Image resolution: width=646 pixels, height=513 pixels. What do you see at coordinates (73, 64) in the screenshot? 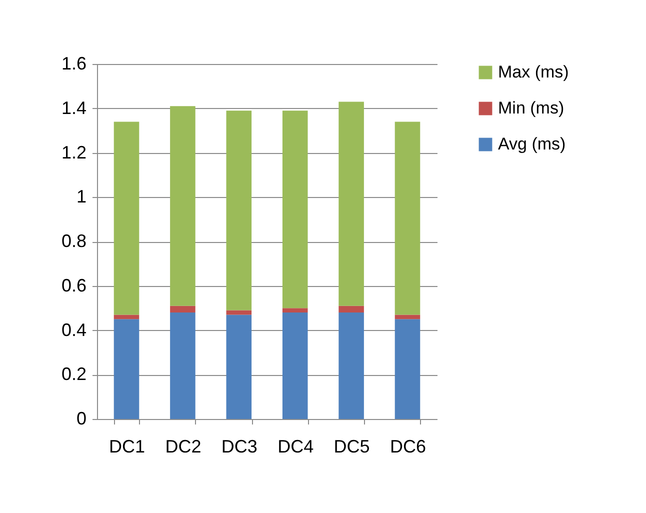
I see `y-tick-label: 1.6` at bounding box center [73, 64].